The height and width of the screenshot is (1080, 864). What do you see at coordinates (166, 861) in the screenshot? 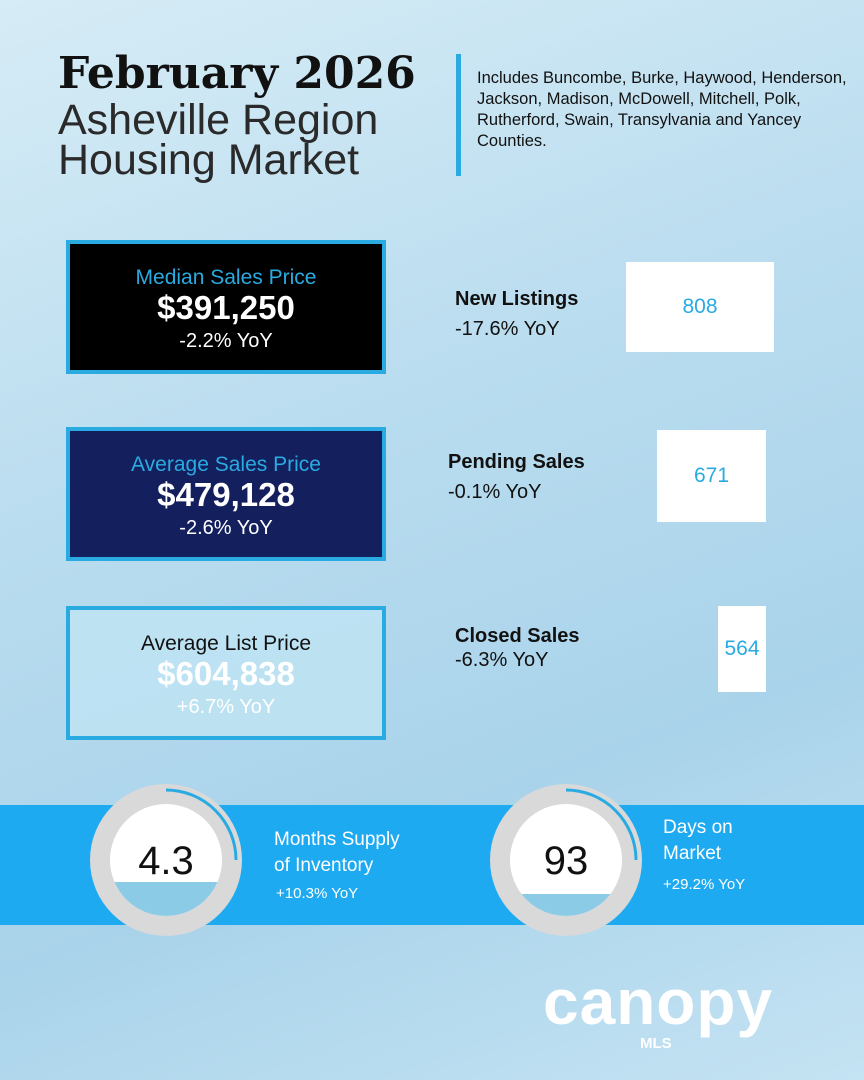
I see `gauge-value: 4.3` at bounding box center [166, 861].